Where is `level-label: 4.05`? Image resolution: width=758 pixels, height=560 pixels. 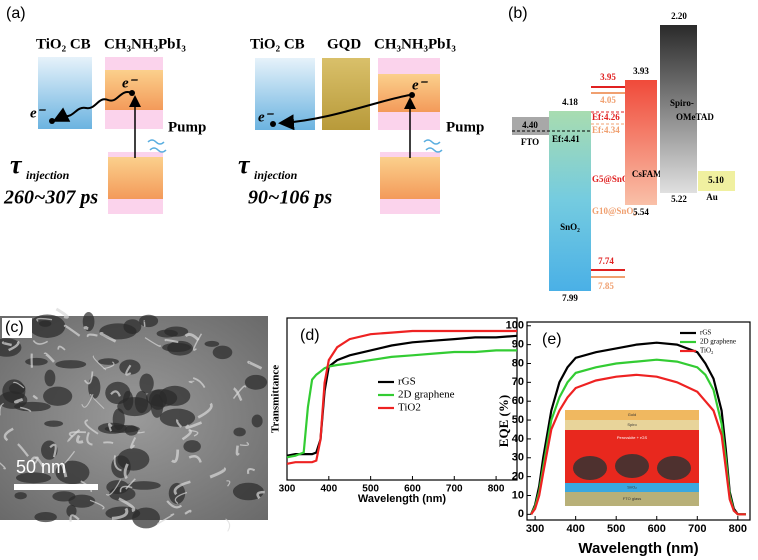
level-label: 4.05 is located at coordinates (608, 100).